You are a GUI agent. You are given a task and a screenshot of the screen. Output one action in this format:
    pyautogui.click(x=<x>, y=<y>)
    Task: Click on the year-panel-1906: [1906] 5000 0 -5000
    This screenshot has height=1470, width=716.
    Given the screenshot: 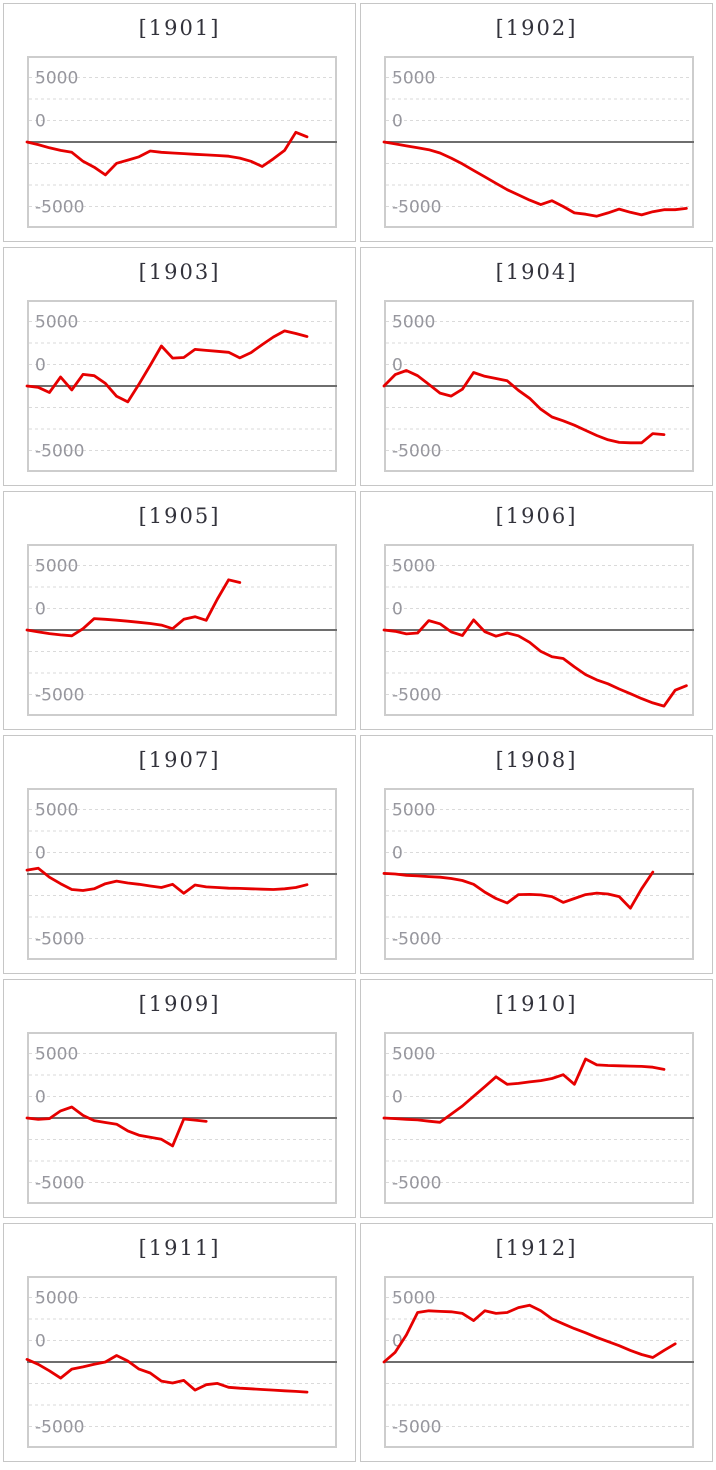 What is the action you would take?
    pyautogui.click(x=536, y=610)
    